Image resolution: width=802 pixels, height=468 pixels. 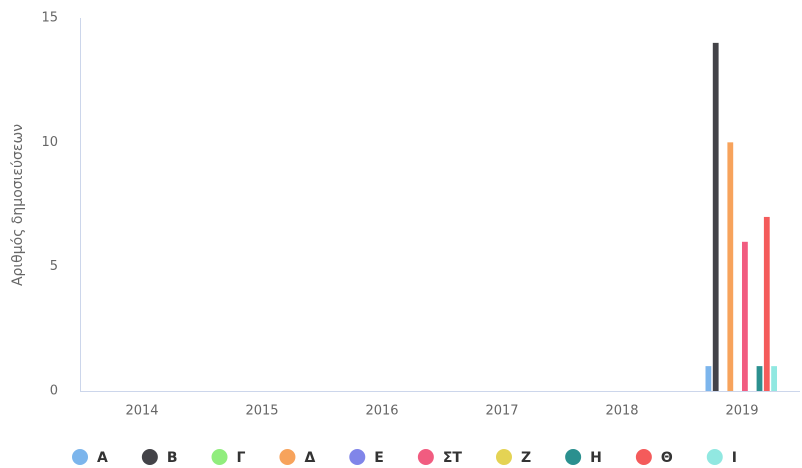 I want to click on x-tick-label: 2019, so click(x=741, y=411).